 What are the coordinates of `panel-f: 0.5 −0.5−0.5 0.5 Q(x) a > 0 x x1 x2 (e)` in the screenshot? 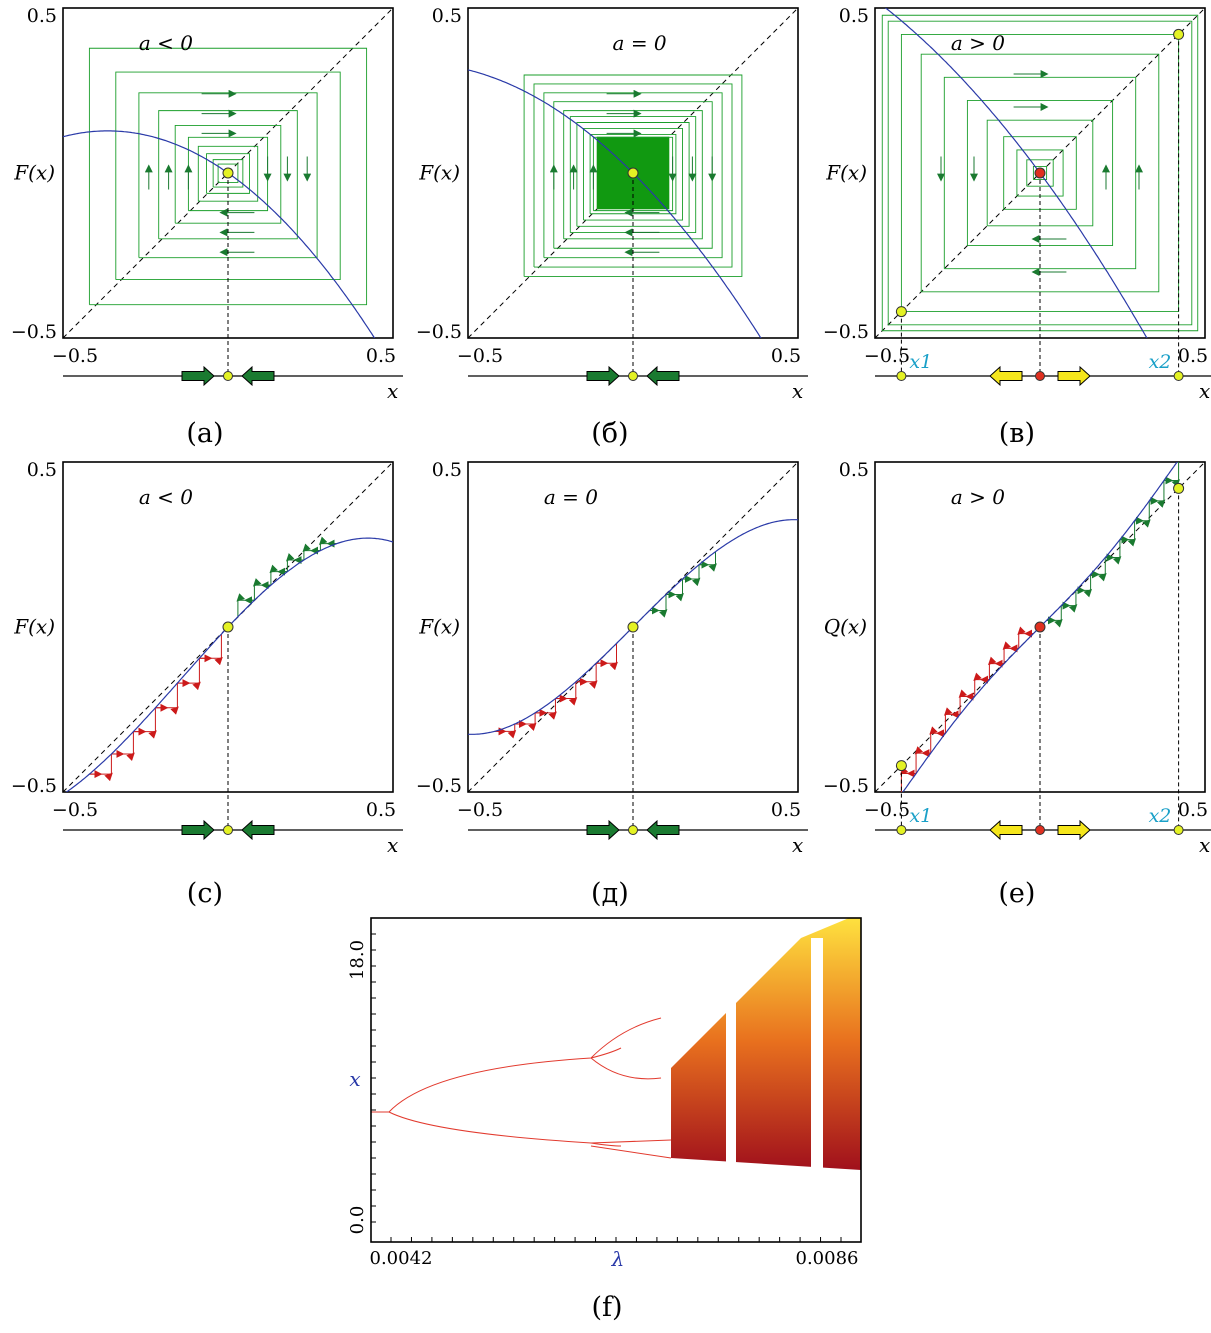 It's located at (1017, 684).